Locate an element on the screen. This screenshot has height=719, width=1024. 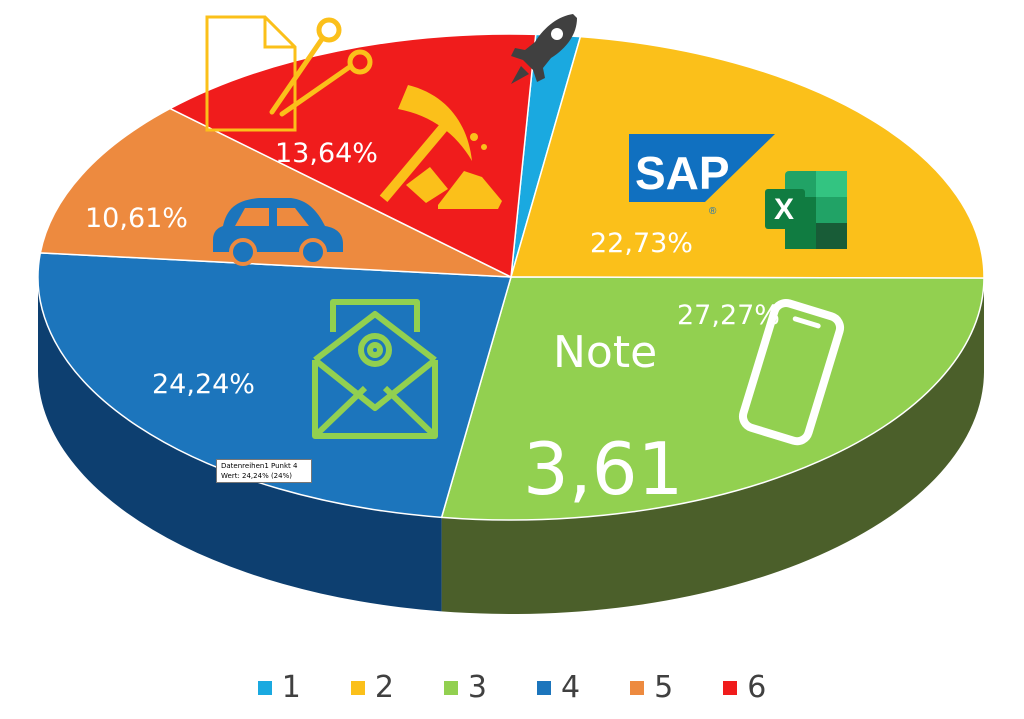
note-label: Note is located at coordinates (605, 352).